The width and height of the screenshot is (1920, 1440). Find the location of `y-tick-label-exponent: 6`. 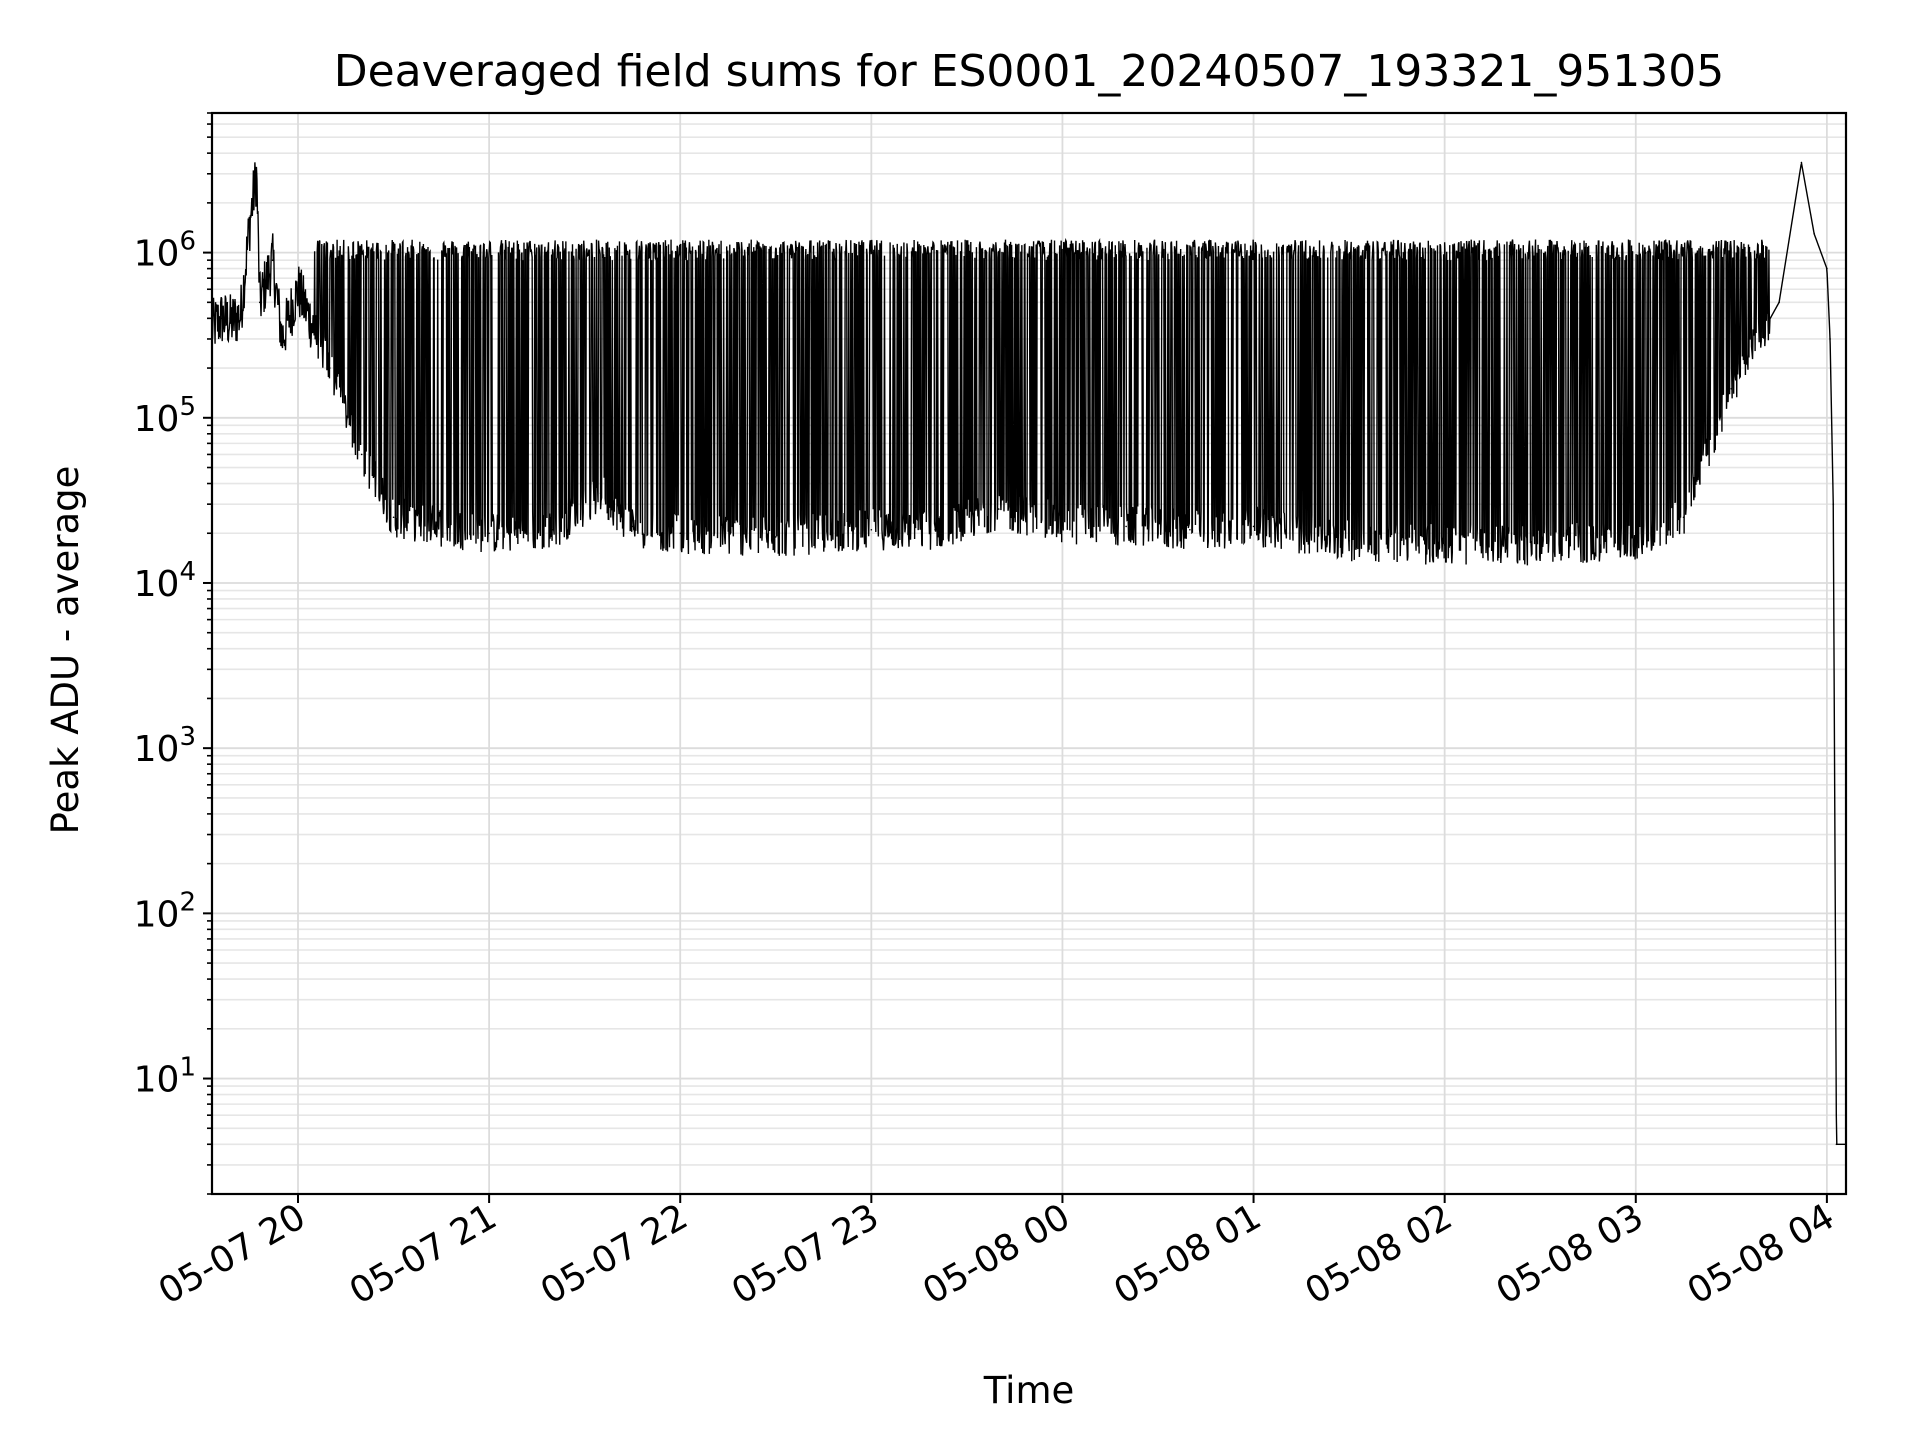

y-tick-label-exponent: 6 is located at coordinates (187, 242).